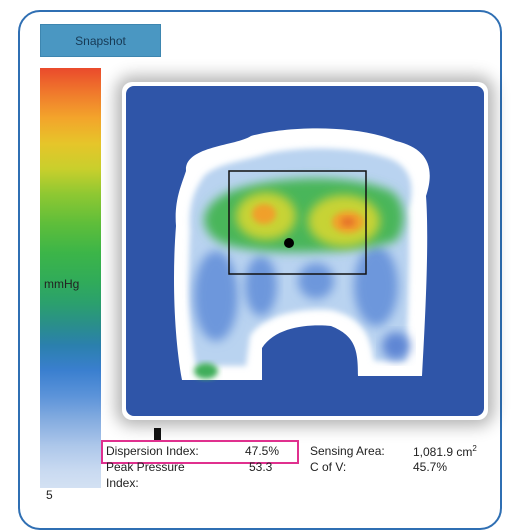 Image resolution: width=516 pixels, height=530 pixels. I want to click on snapshot-button-label: Snapshot, so click(100, 40).